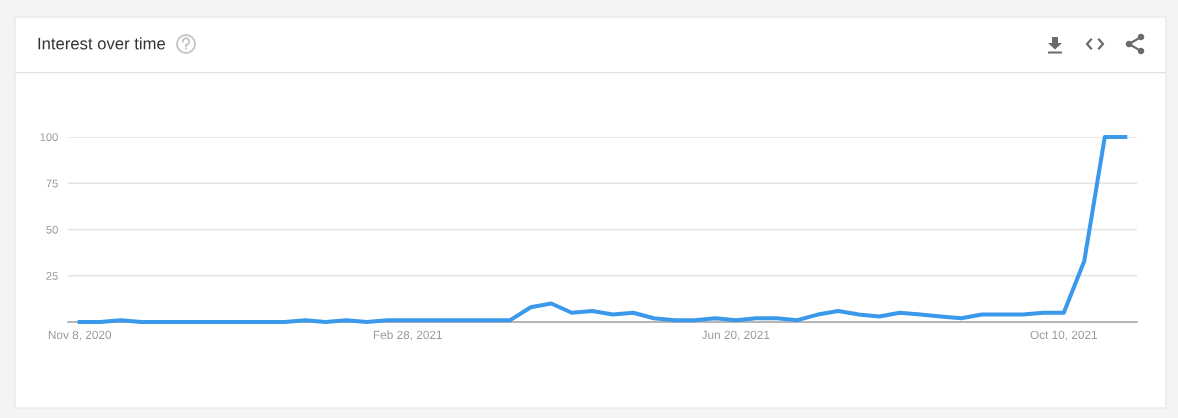 The height and width of the screenshot is (418, 1178). I want to click on y-tick-label: 25, so click(52, 276).